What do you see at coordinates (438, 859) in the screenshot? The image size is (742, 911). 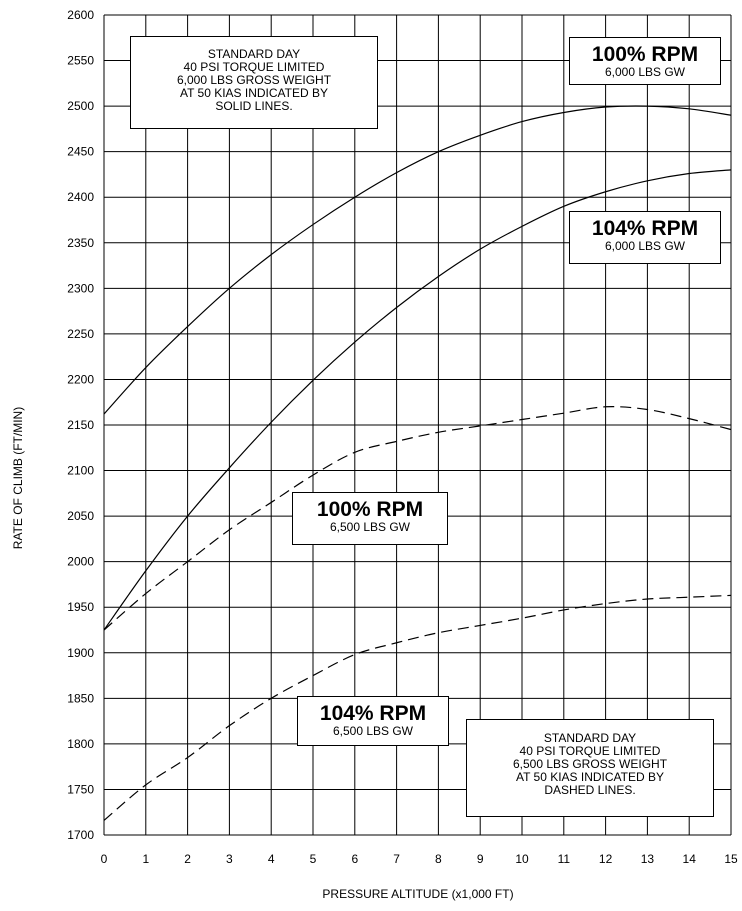 I see `x-tick-label-8: 8` at bounding box center [438, 859].